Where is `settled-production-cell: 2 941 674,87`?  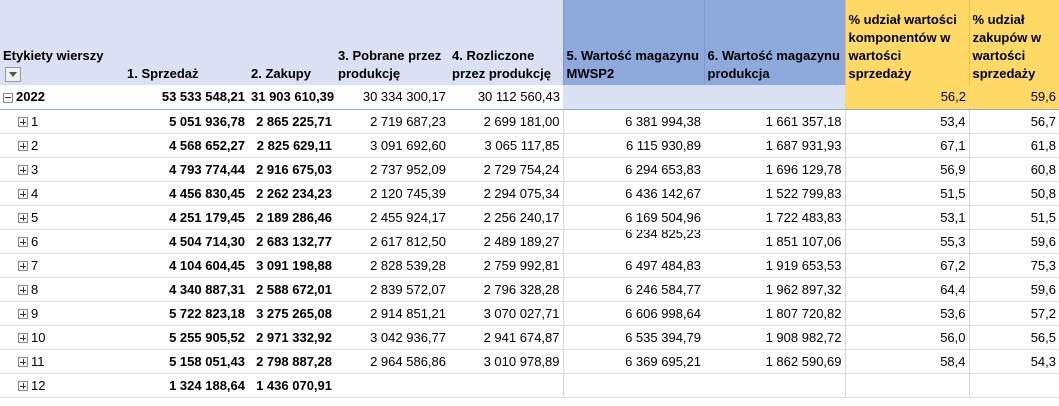 settled-production-cell: 2 941 674,87 is located at coordinates (506, 337).